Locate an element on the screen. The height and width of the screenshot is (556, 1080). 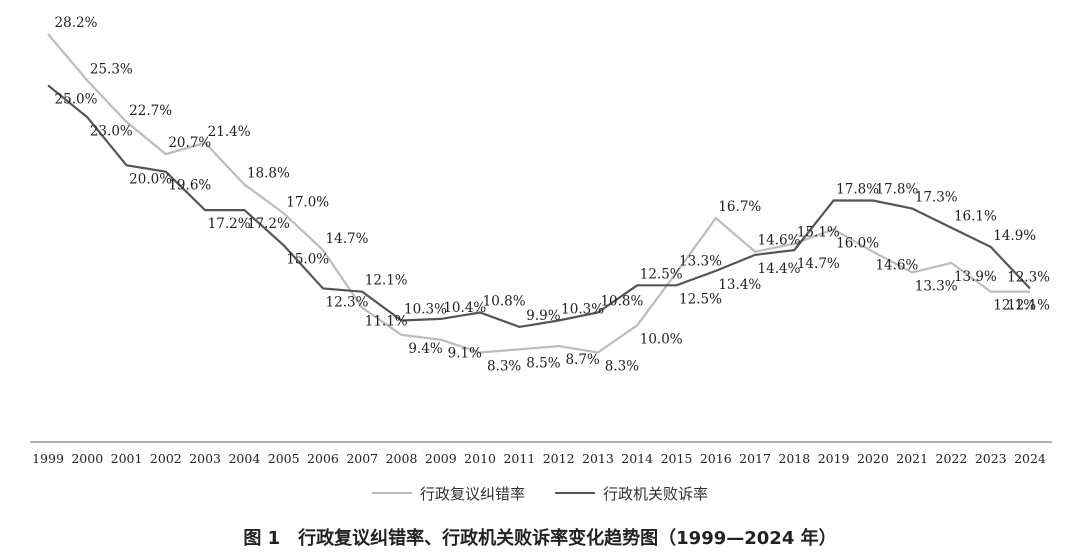
x-tick-label: 2002 is located at coordinates (166, 458).